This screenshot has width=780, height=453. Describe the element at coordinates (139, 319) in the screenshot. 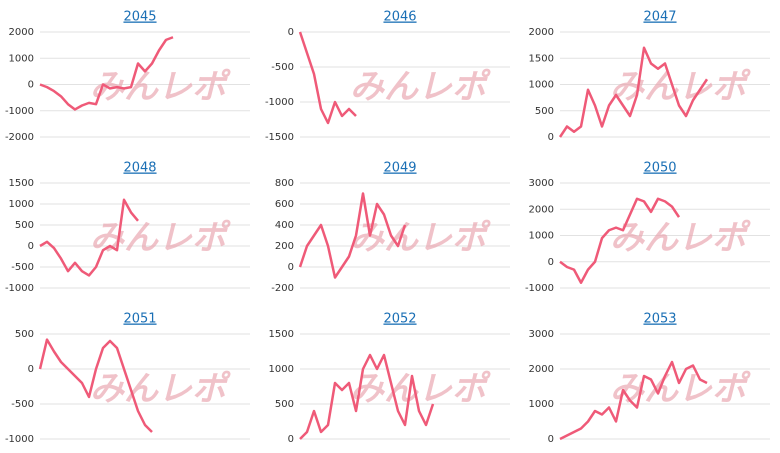

I see `chart-title: 2051` at that location.